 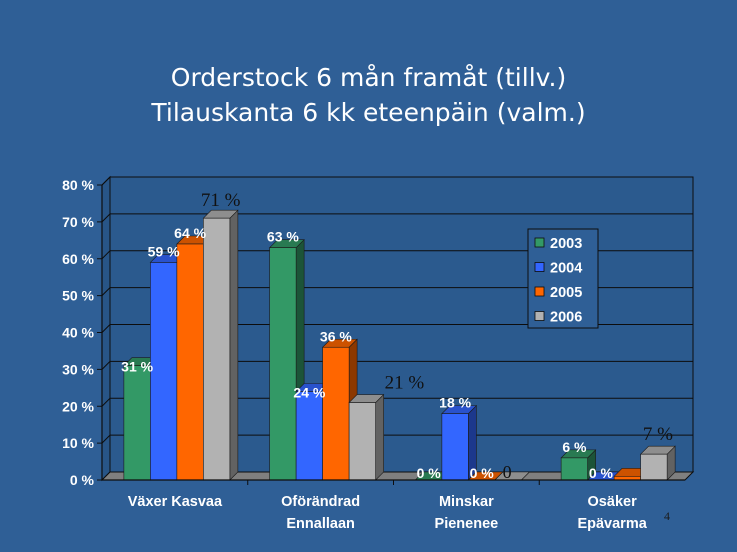 I want to click on data-label-2004: 24 %, so click(x=309, y=393).